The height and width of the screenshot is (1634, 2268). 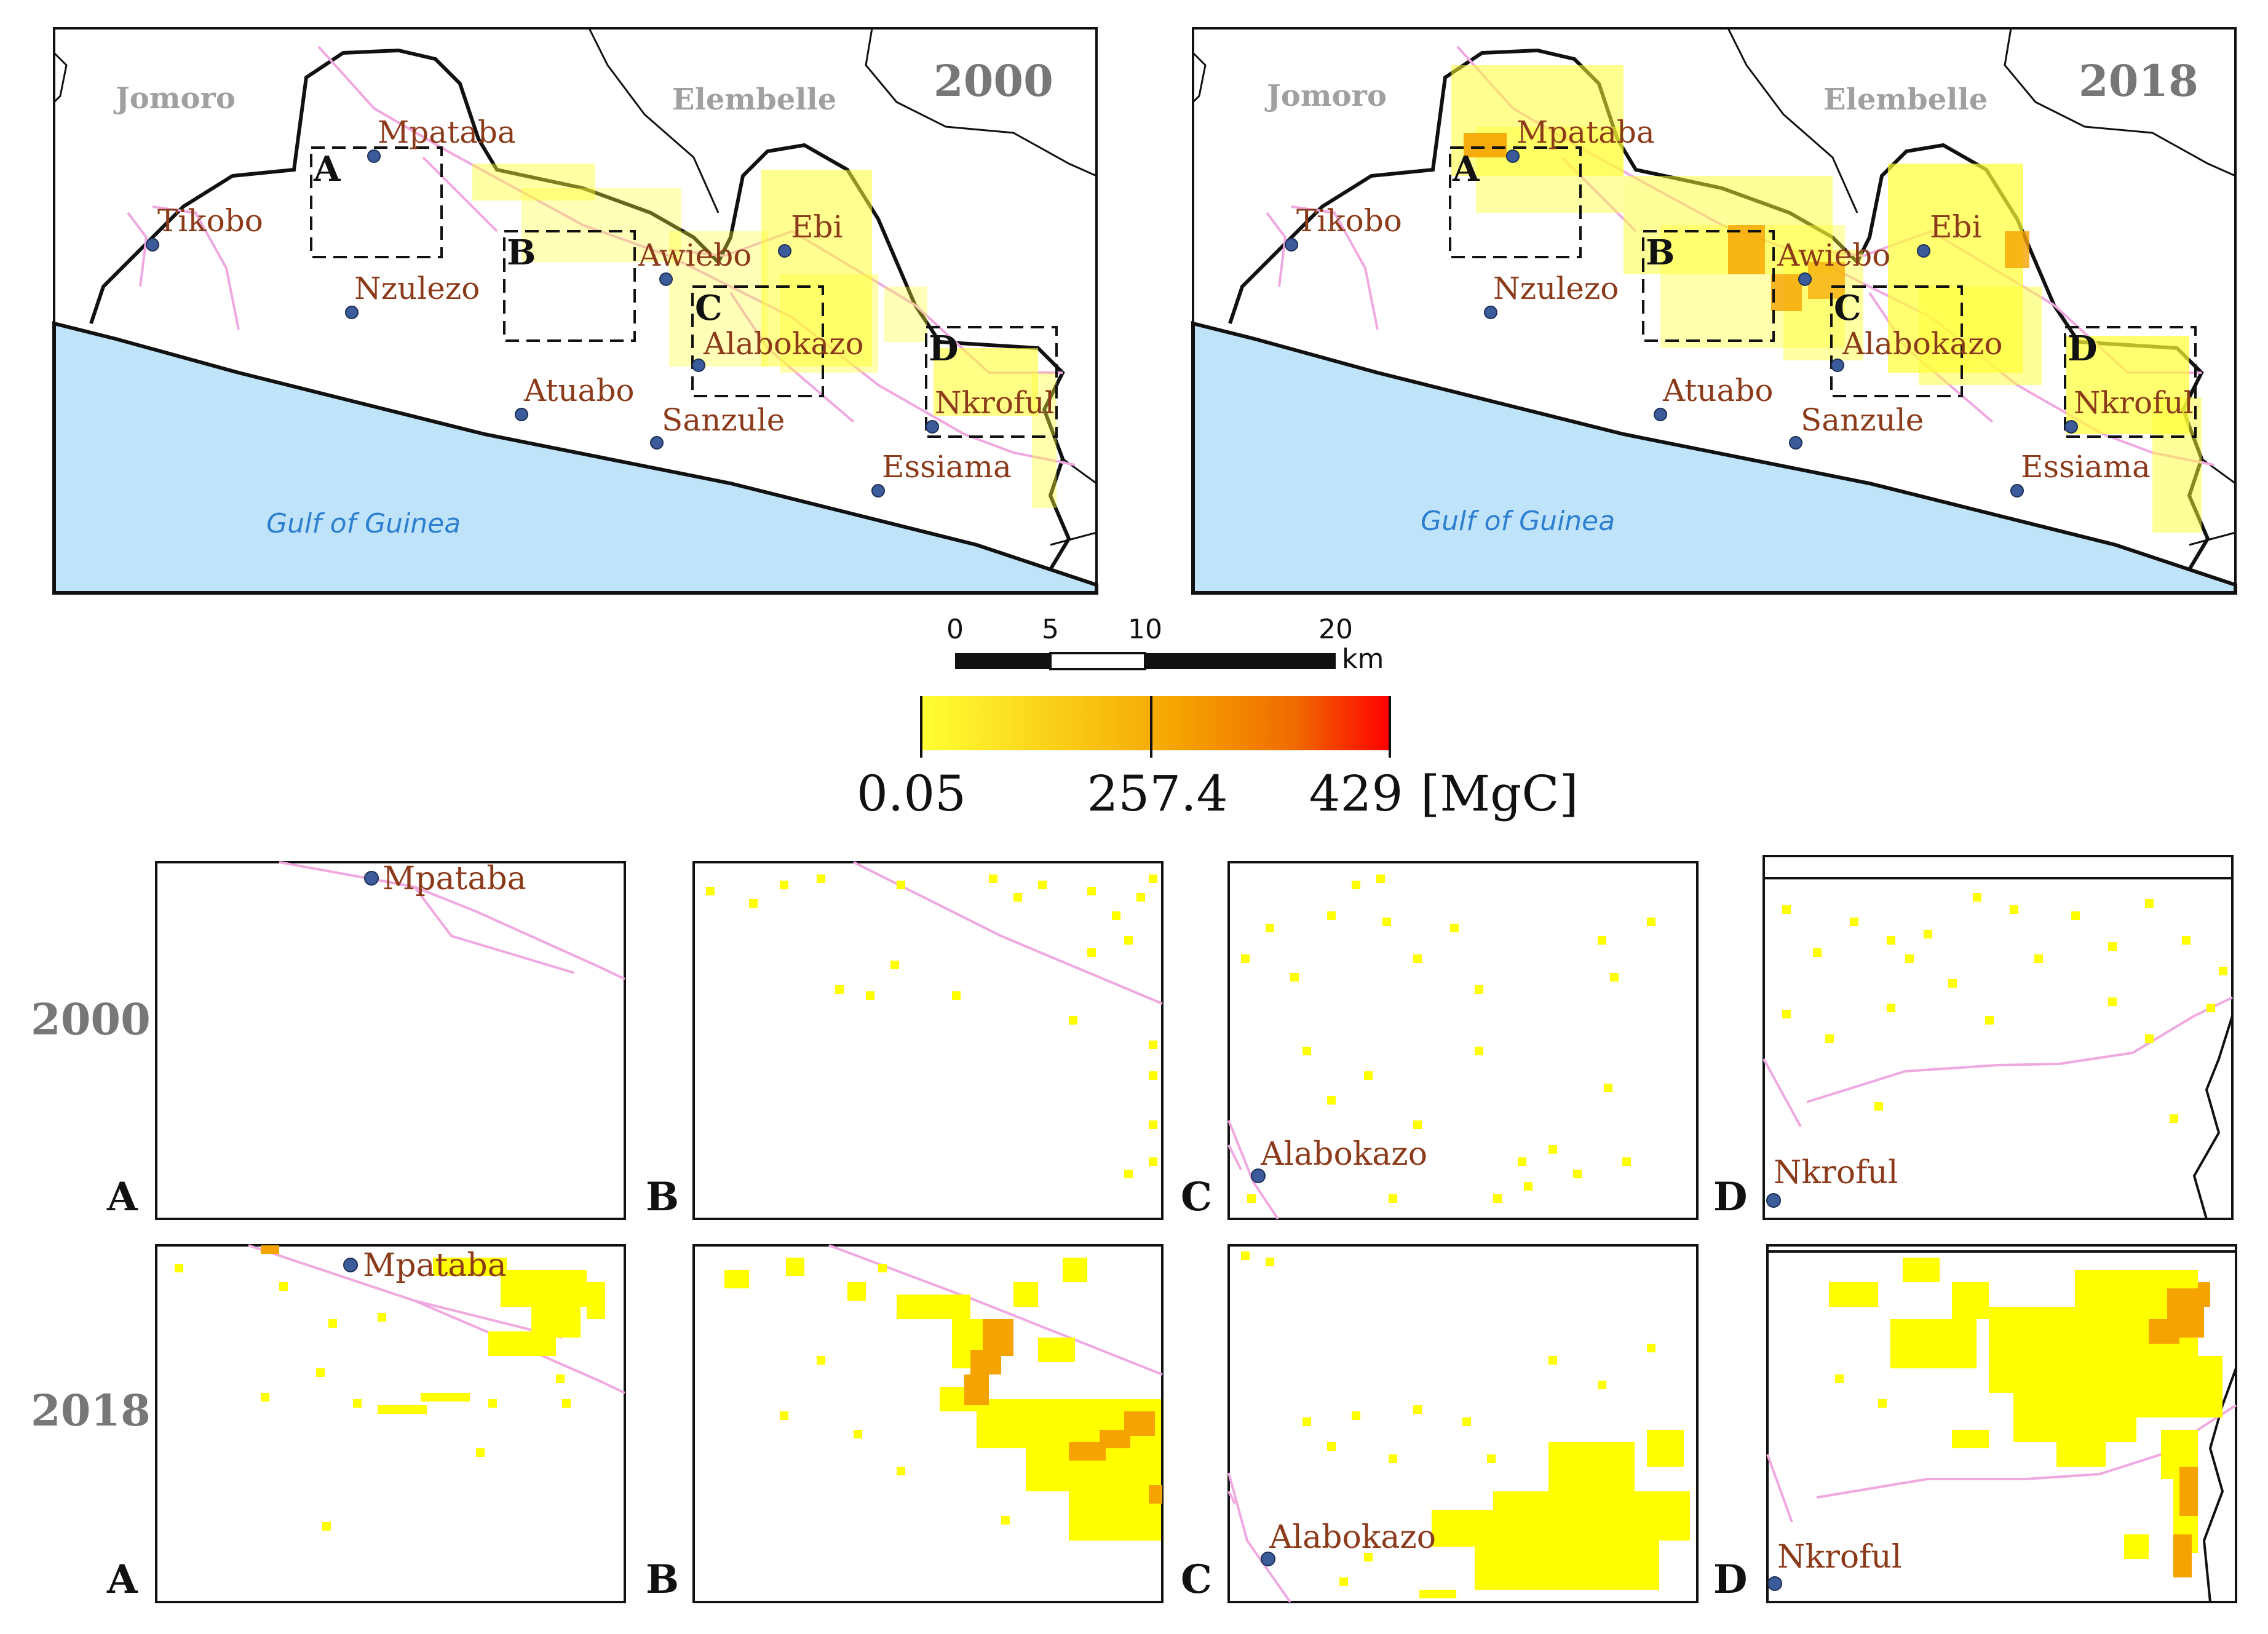 I want to click on place-label: Mpataba, so click(x=1586, y=132).